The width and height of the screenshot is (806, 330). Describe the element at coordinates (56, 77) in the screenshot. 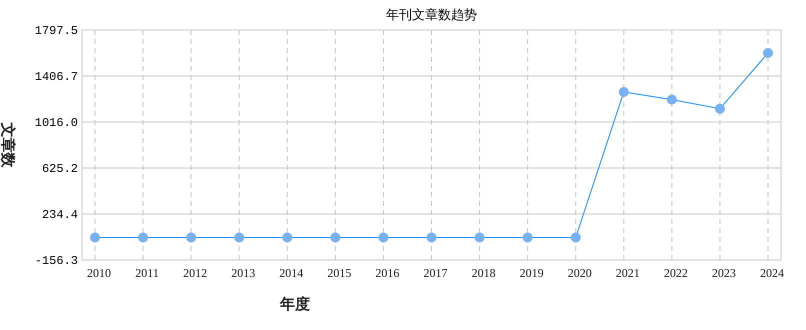

I see `y-tick-label: 1406.7` at that location.